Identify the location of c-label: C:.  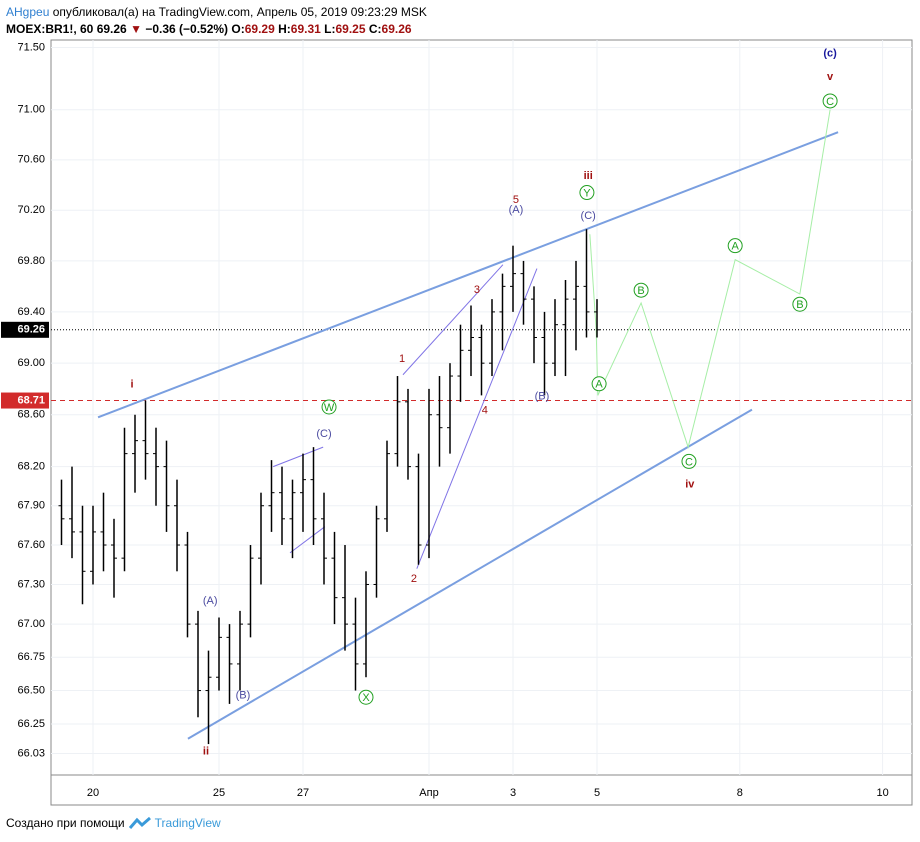
(375, 29).